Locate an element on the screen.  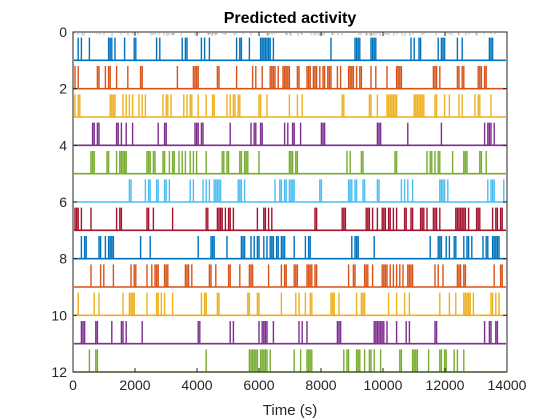
x-tick-label: 0 is located at coordinates (73, 385).